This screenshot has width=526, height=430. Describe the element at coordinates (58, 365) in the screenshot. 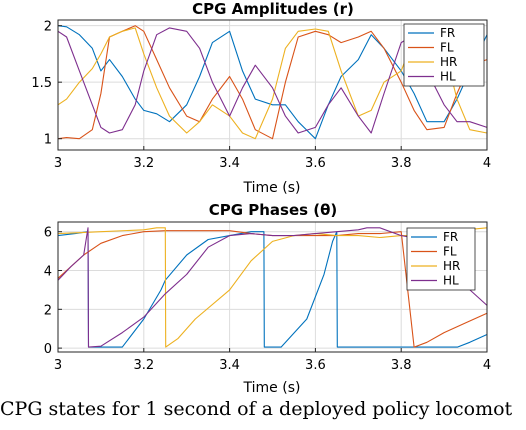

I see `phases-x-tick-label: 3` at that location.